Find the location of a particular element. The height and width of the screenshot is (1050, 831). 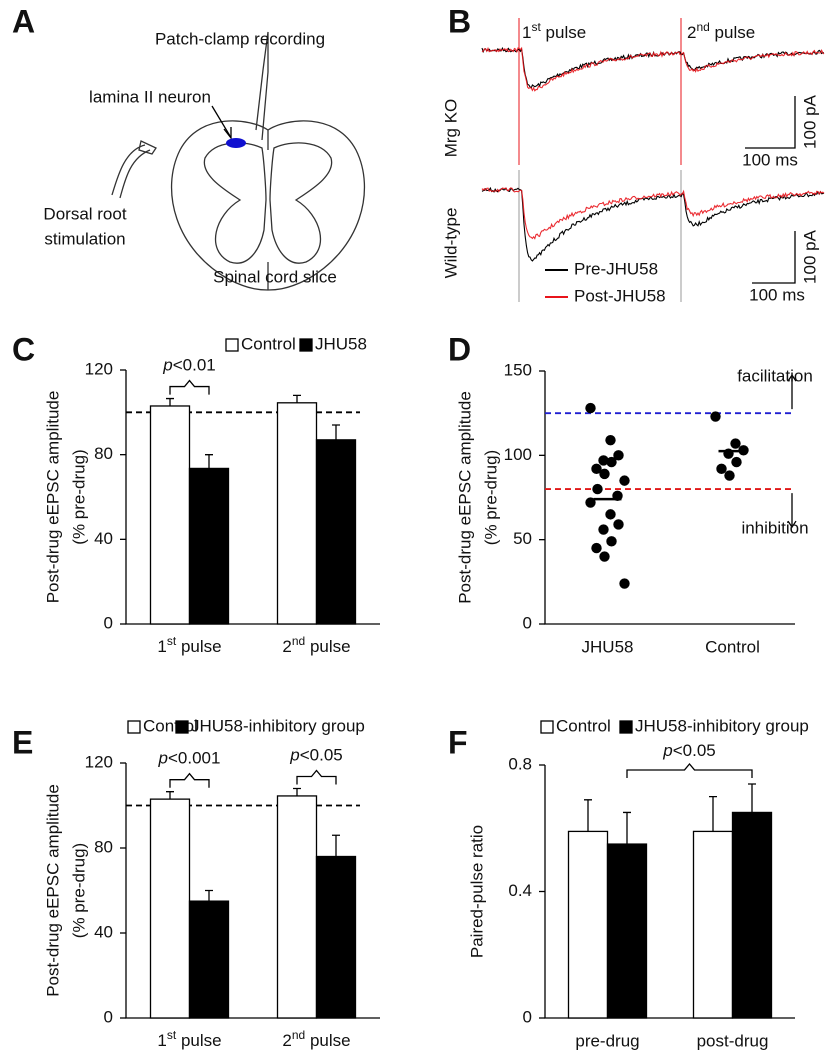

y-tick-label: 100 is located at coordinates (518, 454).